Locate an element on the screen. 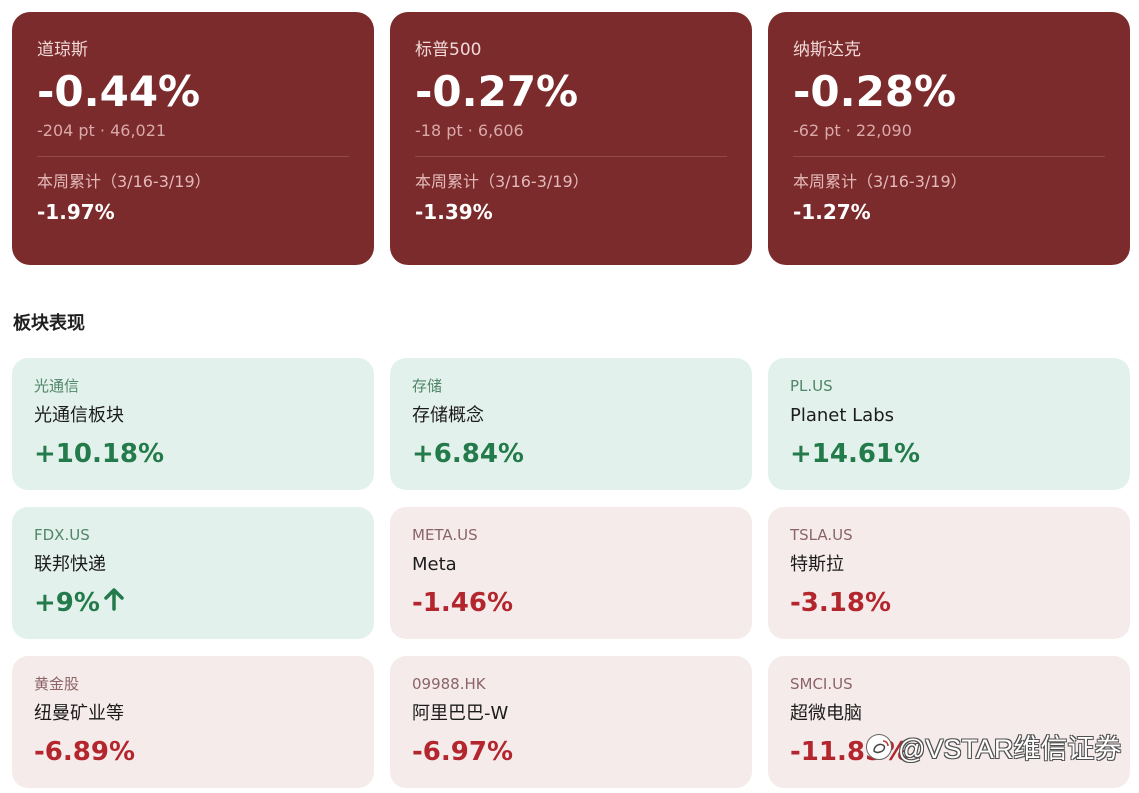  sector-code: SMCI.US is located at coordinates (821, 684).